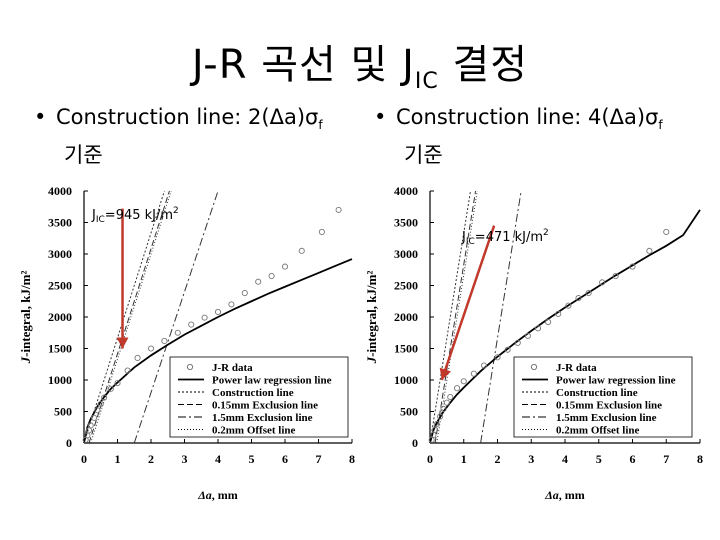 The image size is (720, 540). What do you see at coordinates (60, 286) in the screenshot?
I see `y-tick-label: 2500` at bounding box center [60, 286].